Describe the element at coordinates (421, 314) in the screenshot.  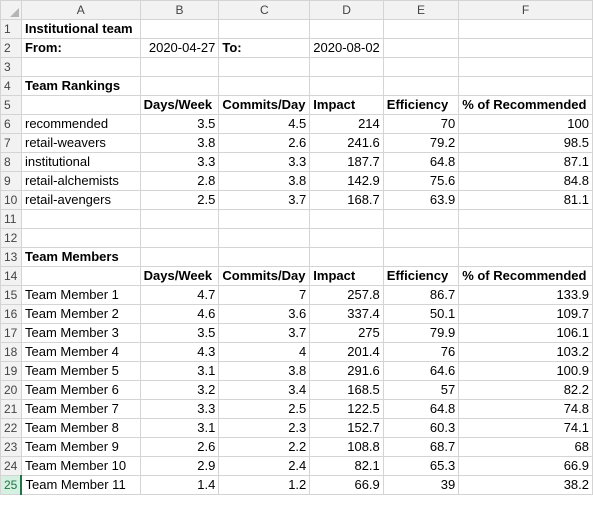
I see `cell-e16: 50.1` at that location.